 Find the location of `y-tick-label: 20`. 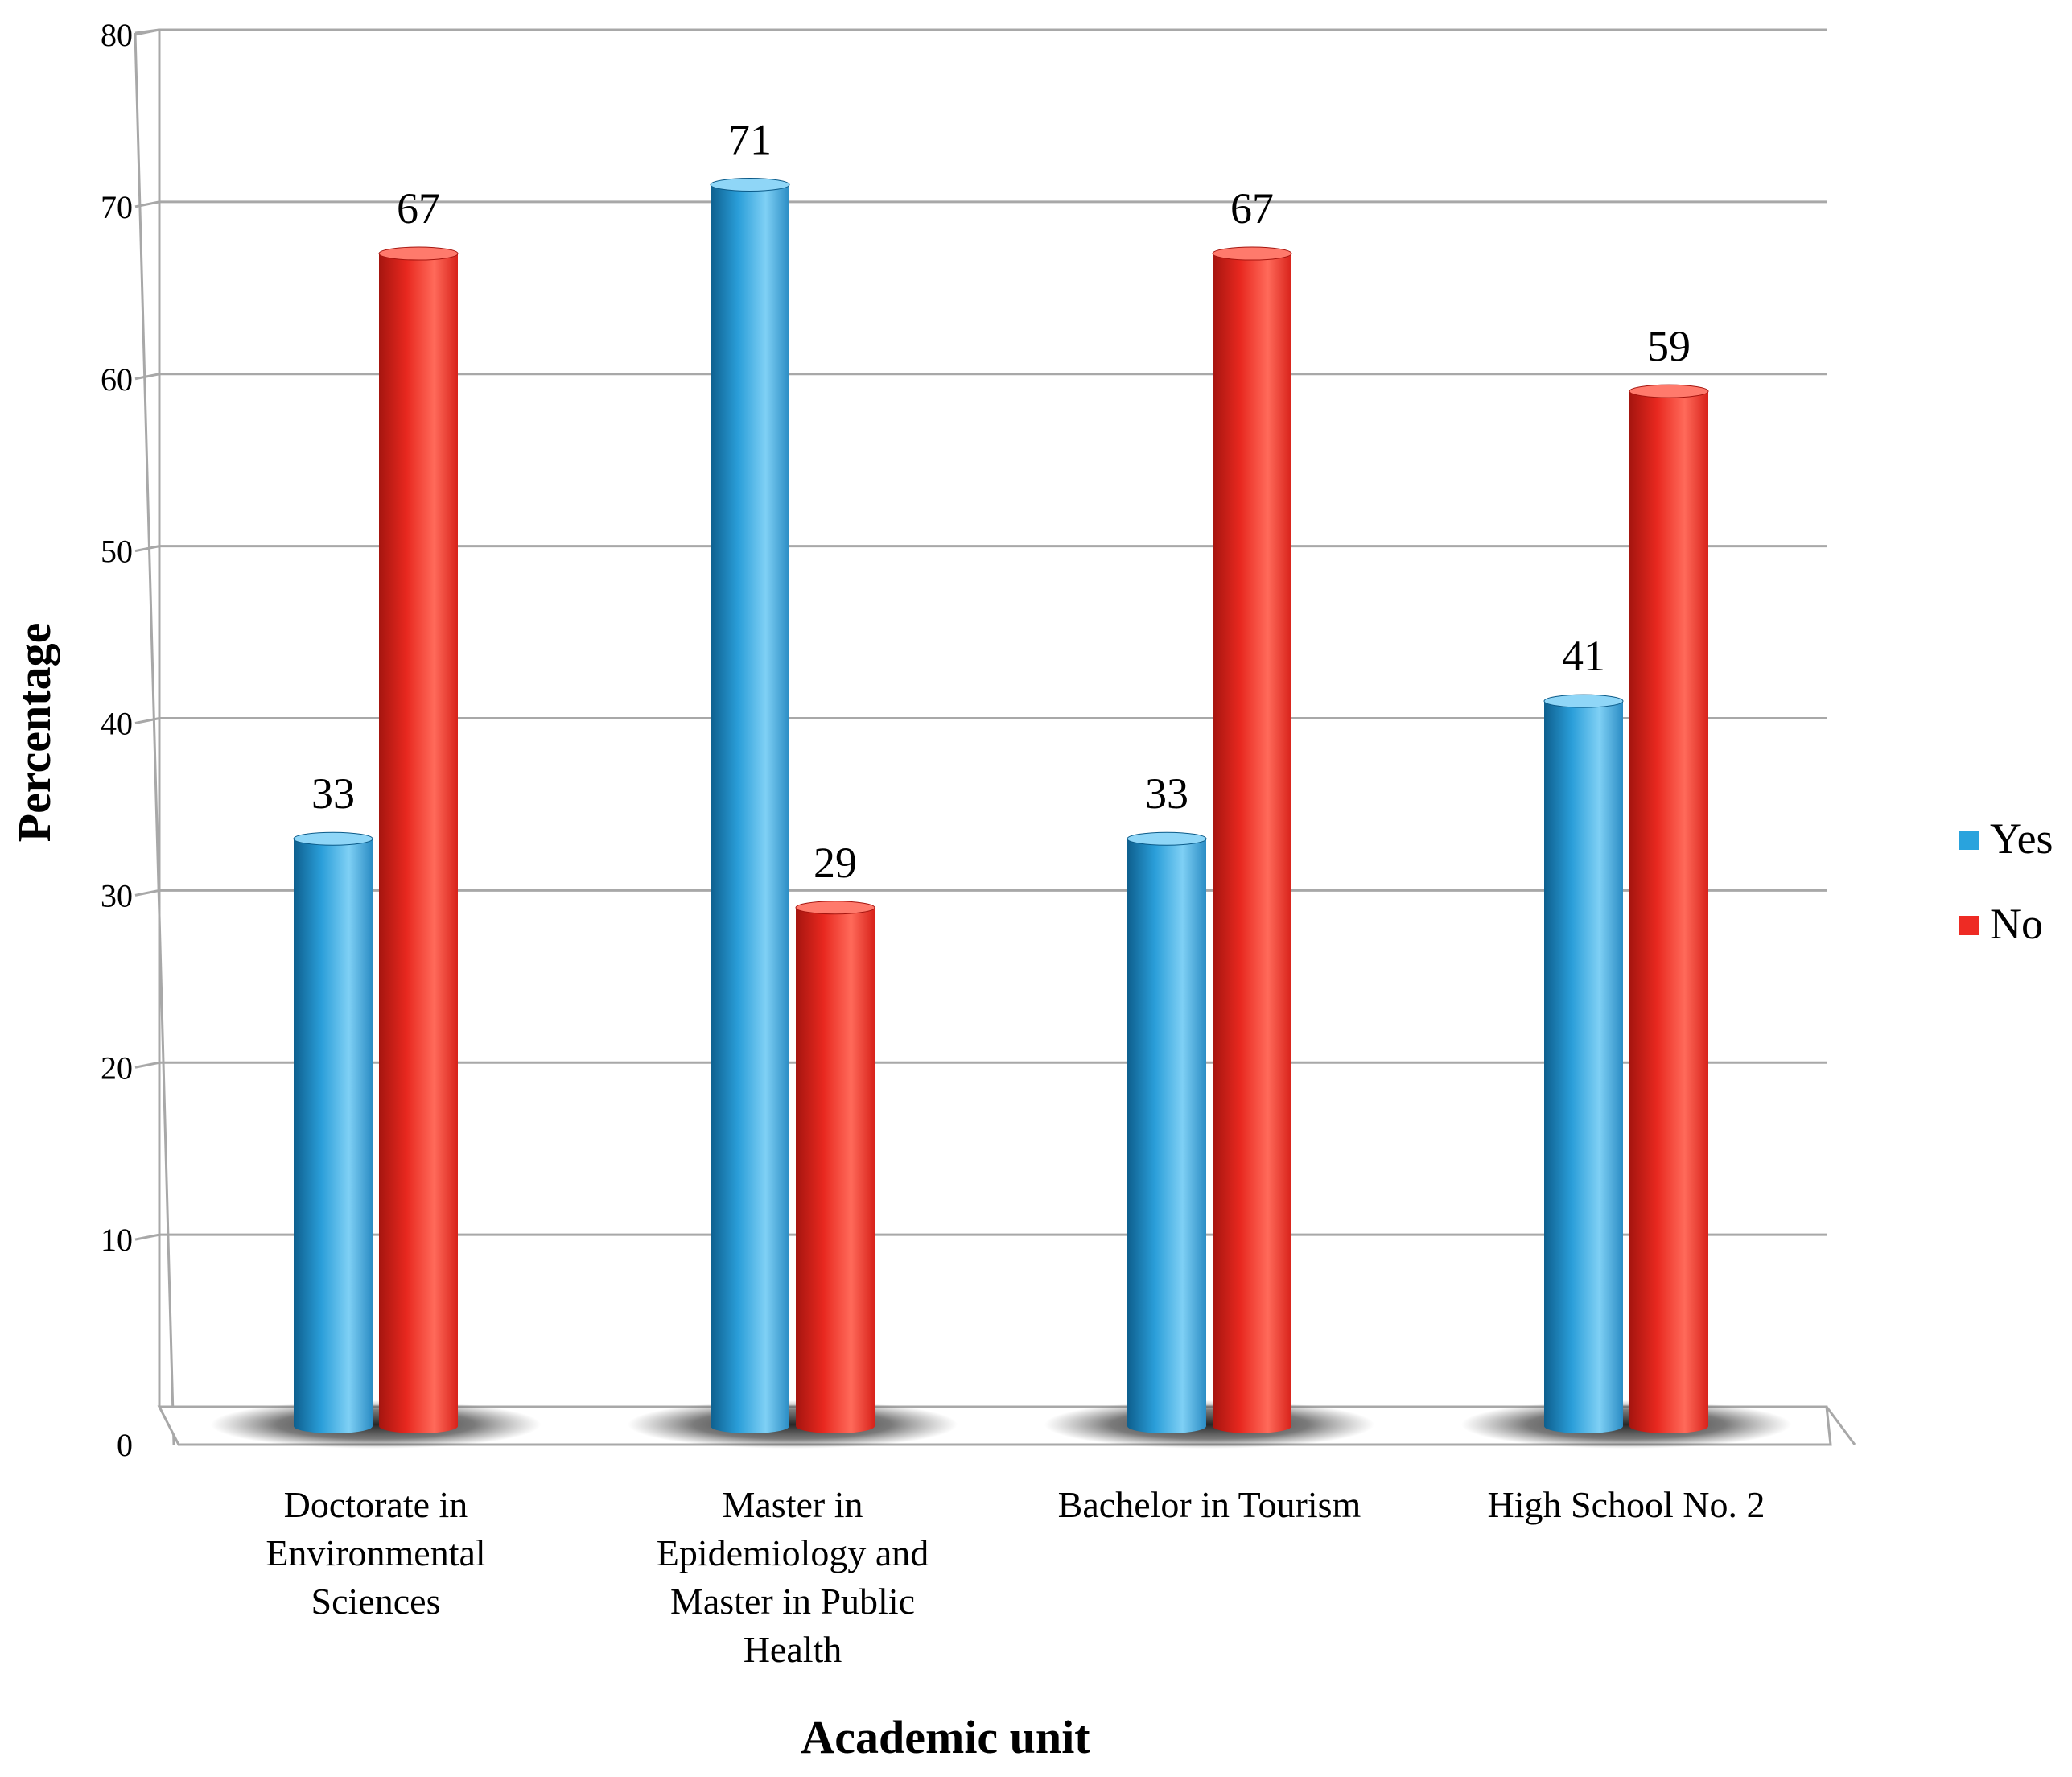

y-tick-label: 20 is located at coordinates (117, 1067).